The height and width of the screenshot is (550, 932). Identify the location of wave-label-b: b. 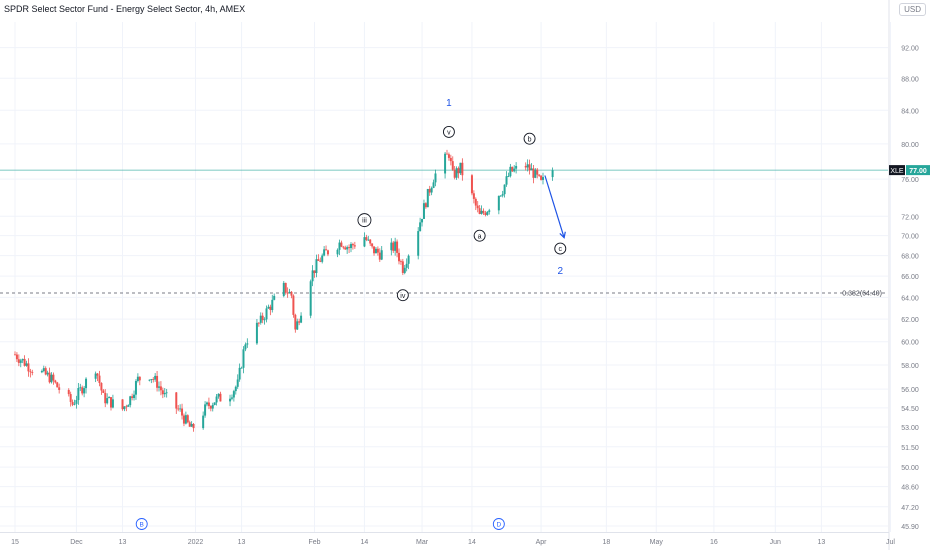
(530, 139).